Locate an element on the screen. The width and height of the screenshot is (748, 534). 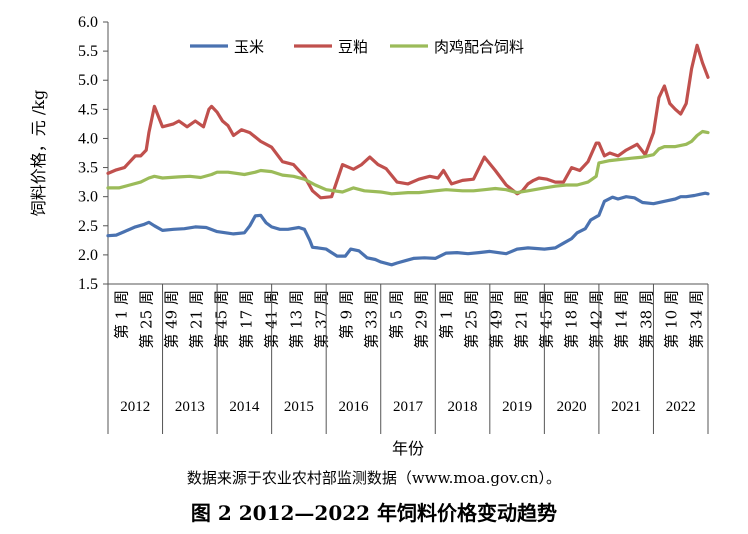
y-tick-label: 4.5 is located at coordinates (88, 109).